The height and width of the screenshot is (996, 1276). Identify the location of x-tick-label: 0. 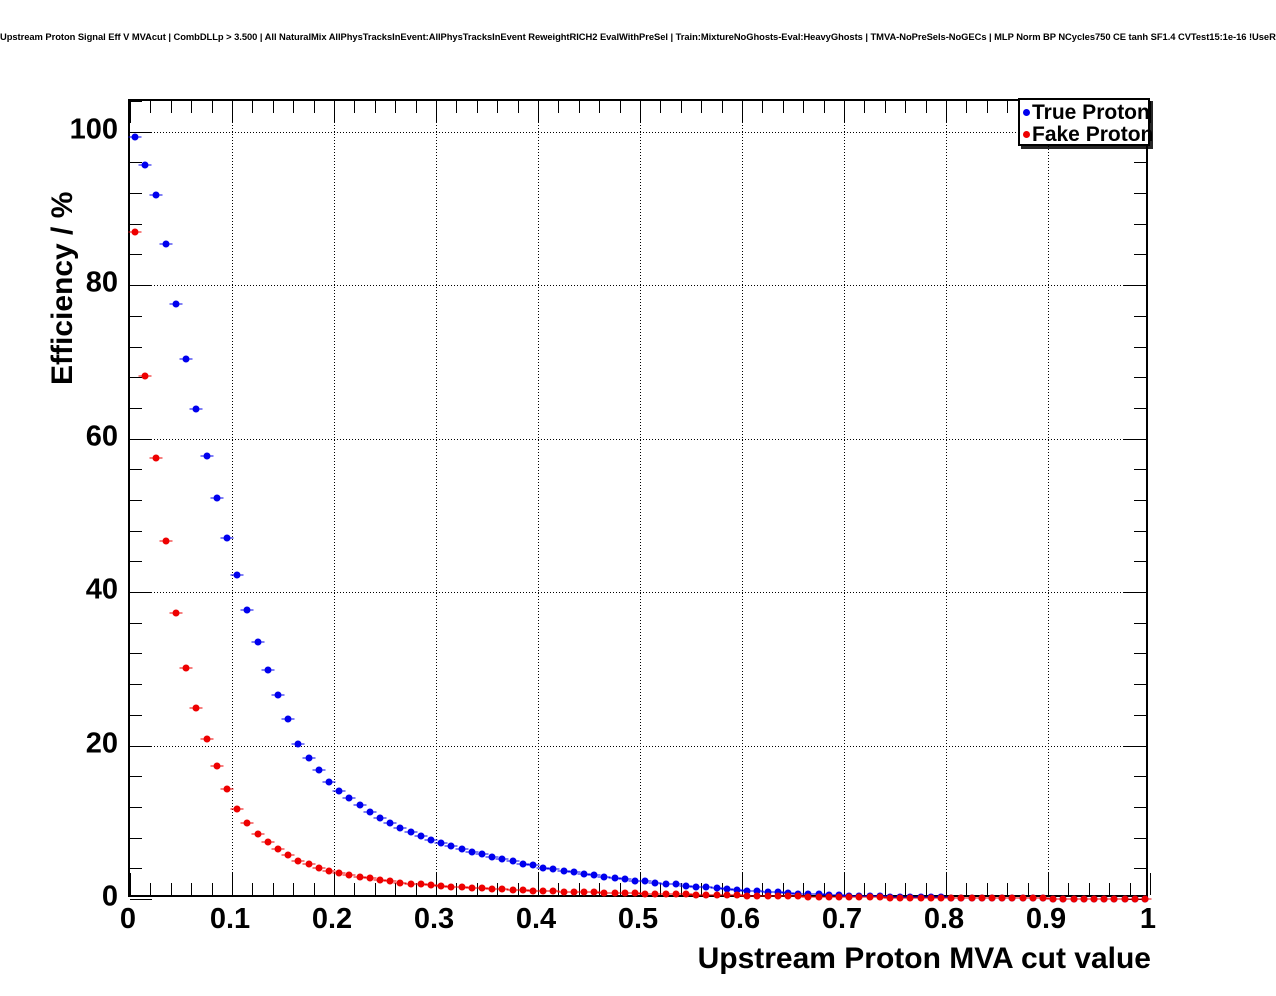
(128, 919).